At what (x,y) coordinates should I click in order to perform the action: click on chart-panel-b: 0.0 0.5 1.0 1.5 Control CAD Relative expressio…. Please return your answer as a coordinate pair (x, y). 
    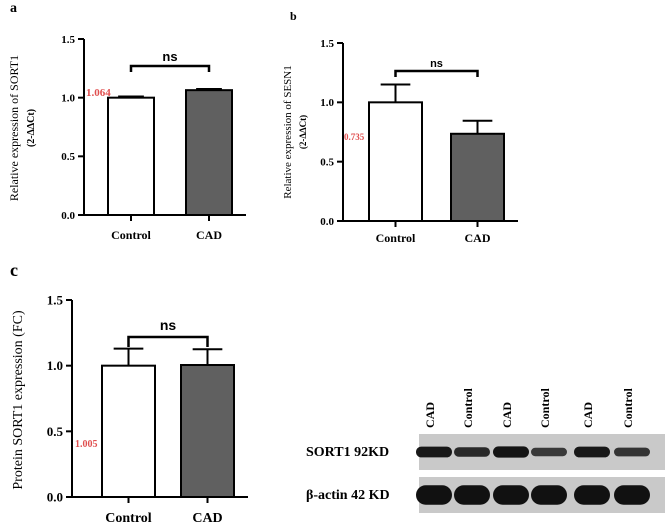
    Looking at the image, I should click on (400, 141).